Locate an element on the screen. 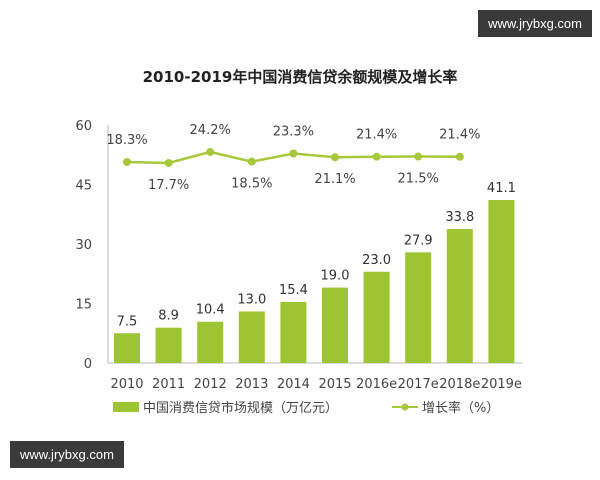 The image size is (600, 480). y-tick-label: 30 is located at coordinates (83, 245).